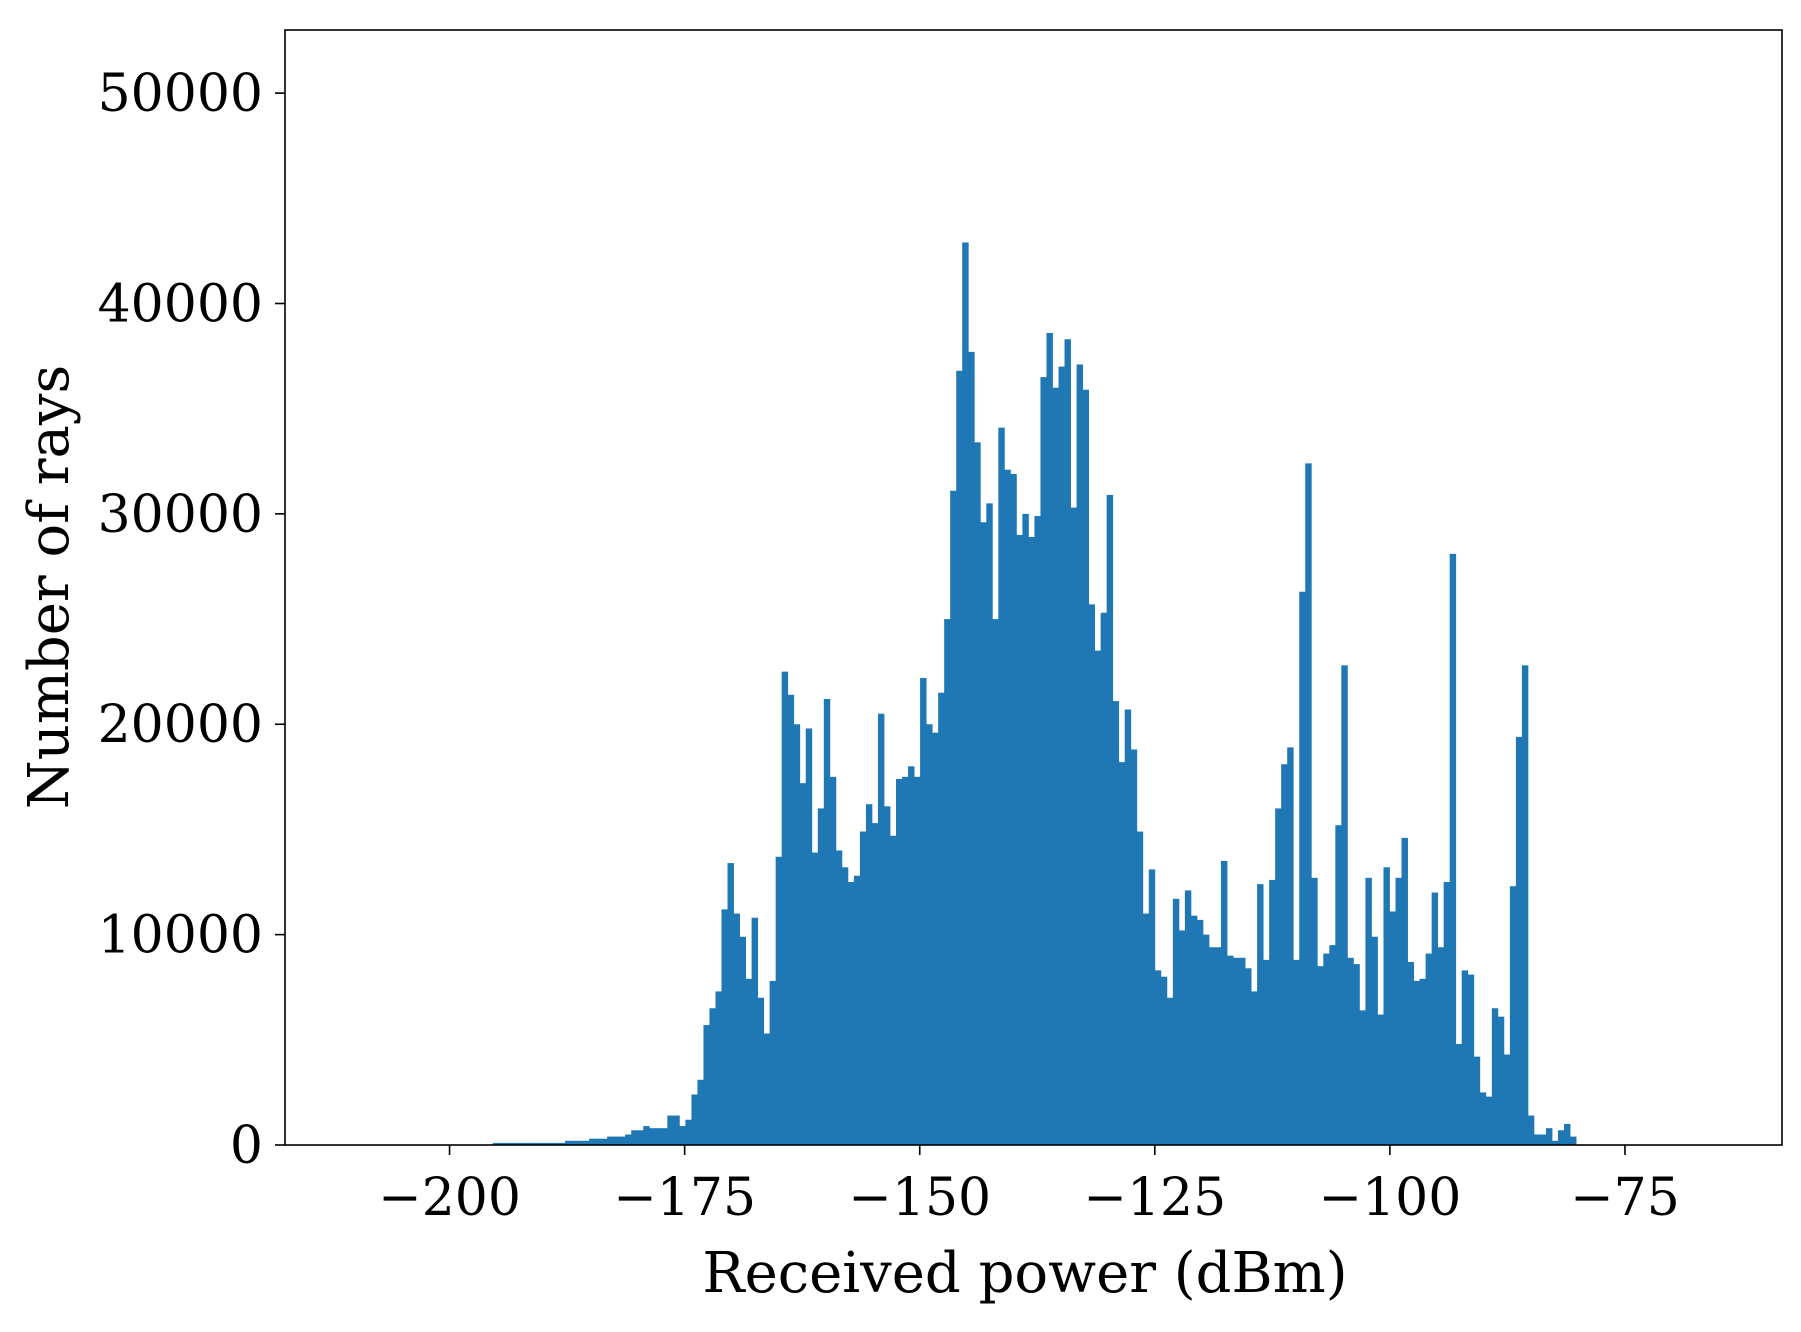 This screenshot has height=1332, width=1801. I want to click on y-tick-label: 20000, so click(180, 725).